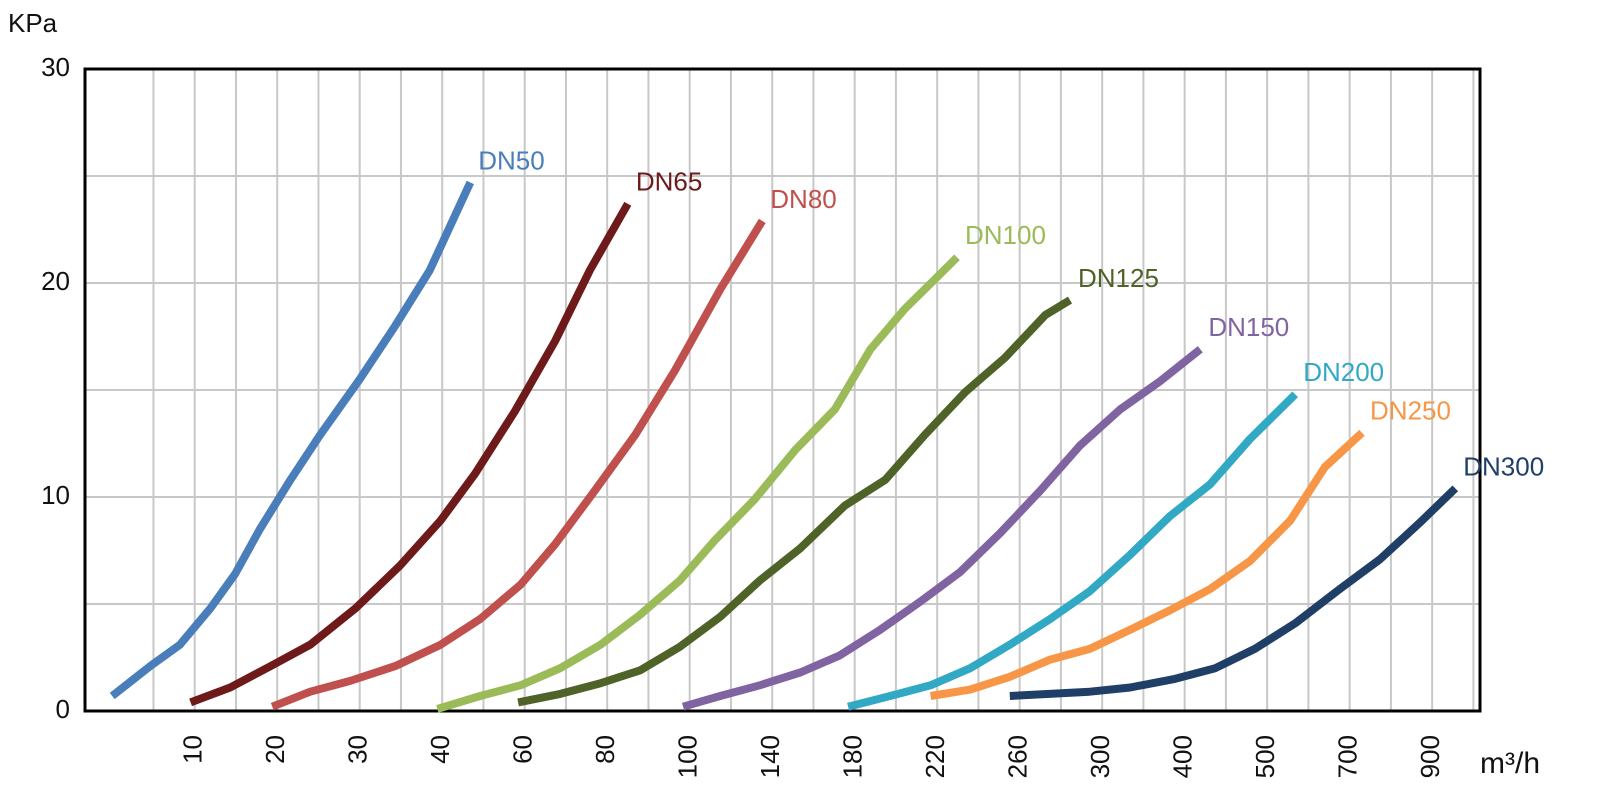 This screenshot has width=1603, height=810. What do you see at coordinates (1343, 372) in the screenshot?
I see `series-label: DN200` at bounding box center [1343, 372].